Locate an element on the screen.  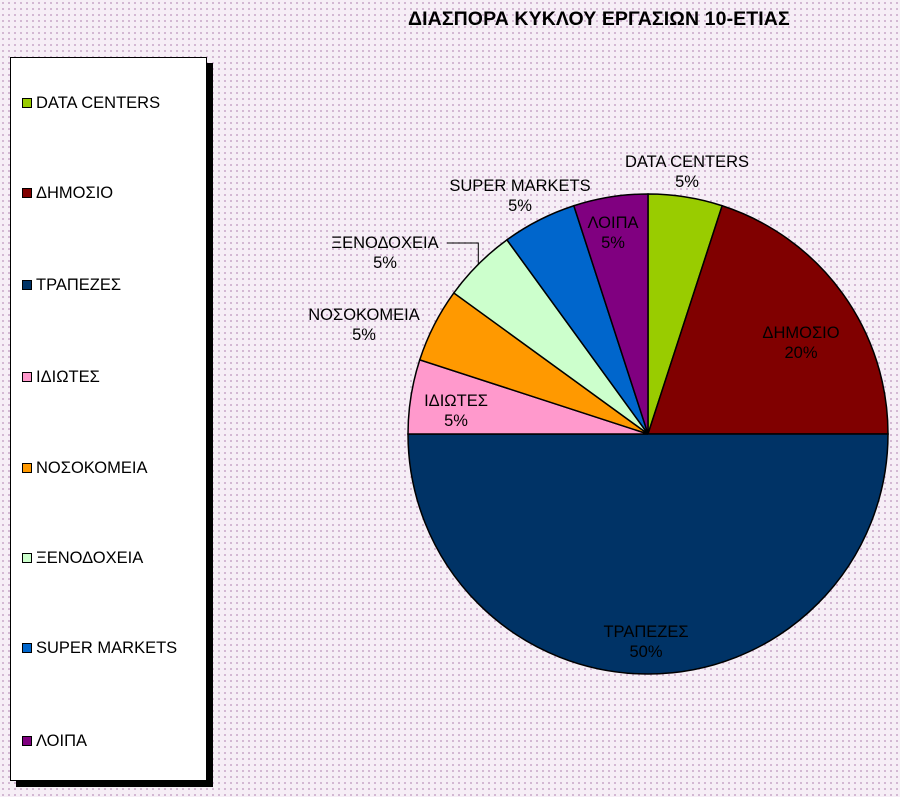
slice-label: ΔΗΜΟΣΙΟ 20% is located at coordinates (800, 343).